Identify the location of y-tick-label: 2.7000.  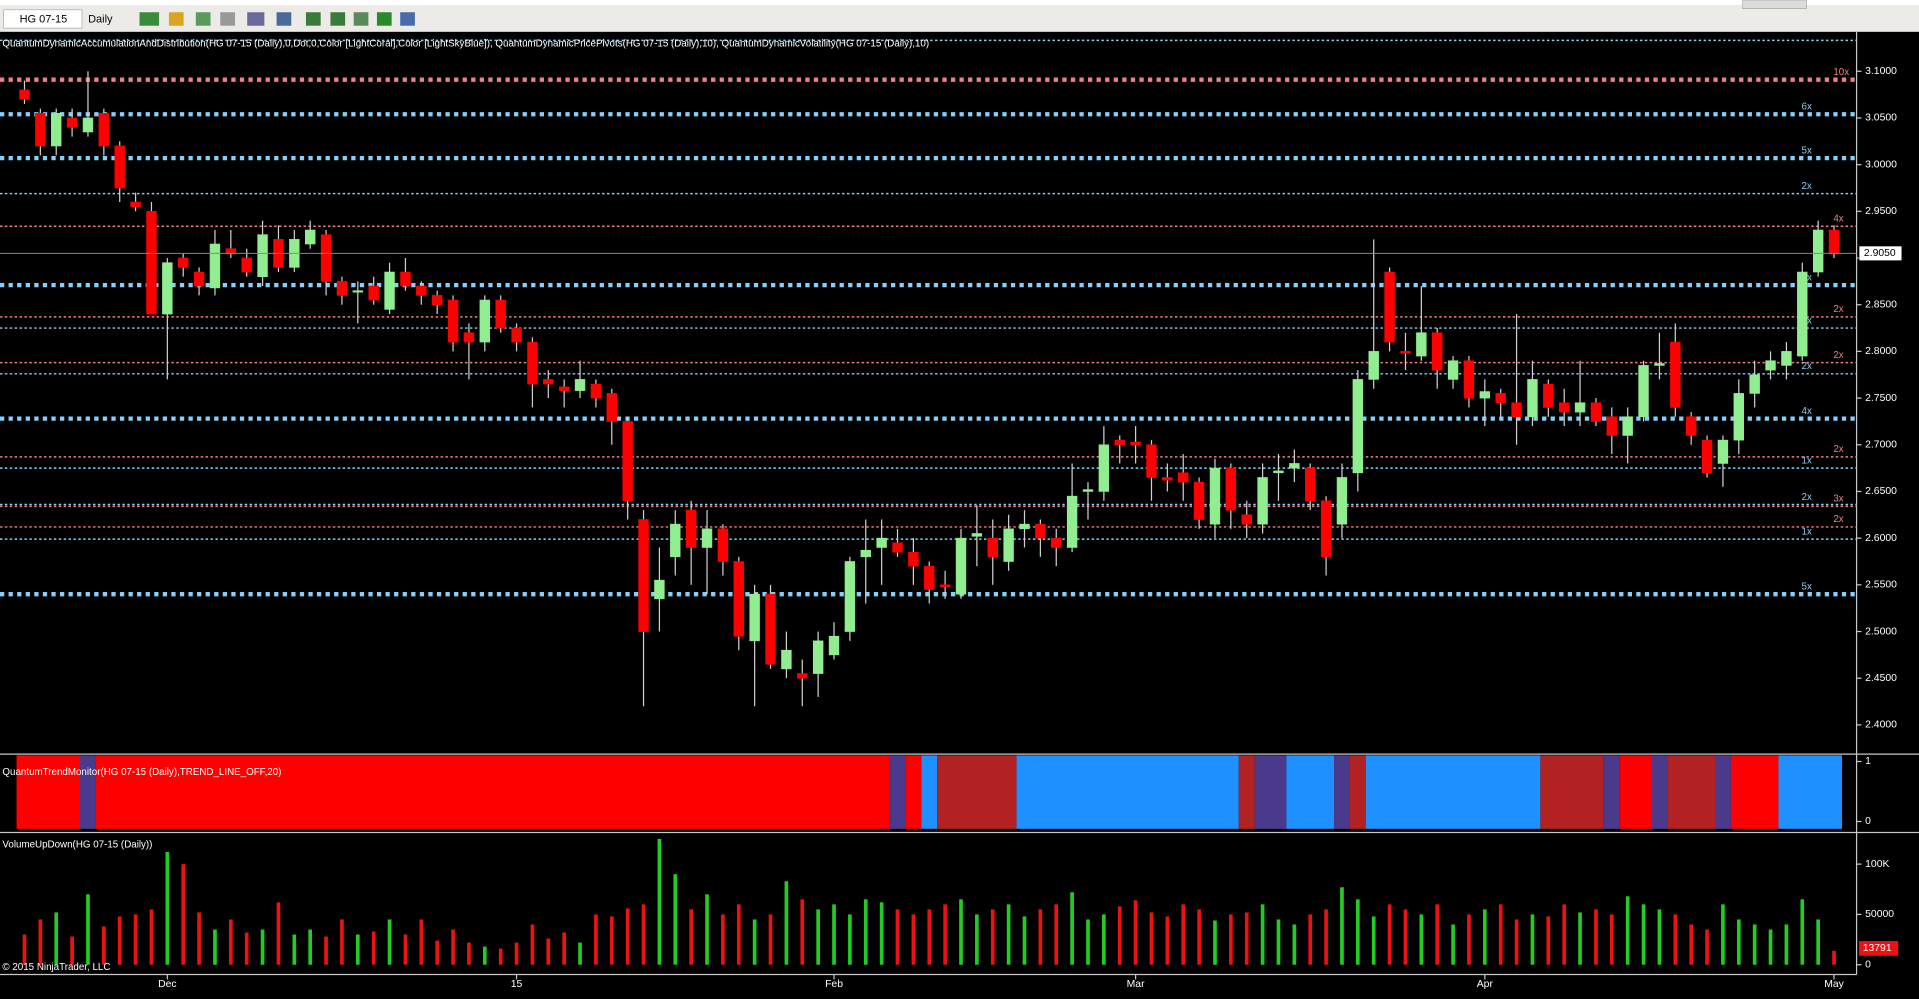
(1881, 445).